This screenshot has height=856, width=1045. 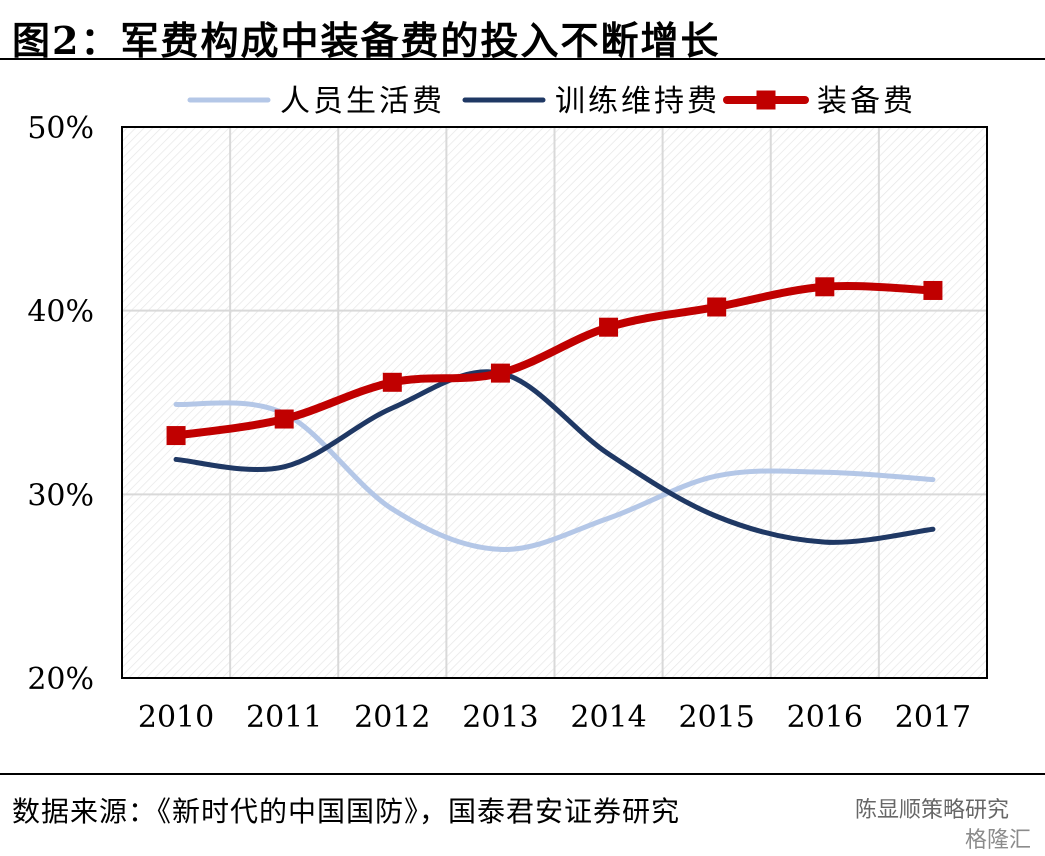 What do you see at coordinates (637, 101) in the screenshot?
I see `legend-label: 训练维持费` at bounding box center [637, 101].